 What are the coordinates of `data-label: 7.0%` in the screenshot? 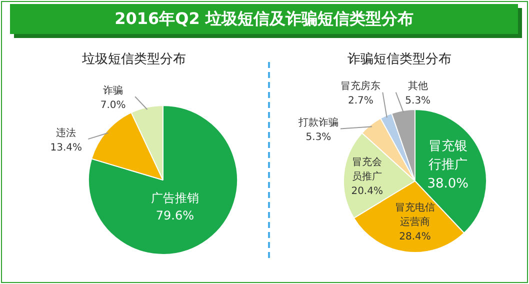 It's located at (113, 105).